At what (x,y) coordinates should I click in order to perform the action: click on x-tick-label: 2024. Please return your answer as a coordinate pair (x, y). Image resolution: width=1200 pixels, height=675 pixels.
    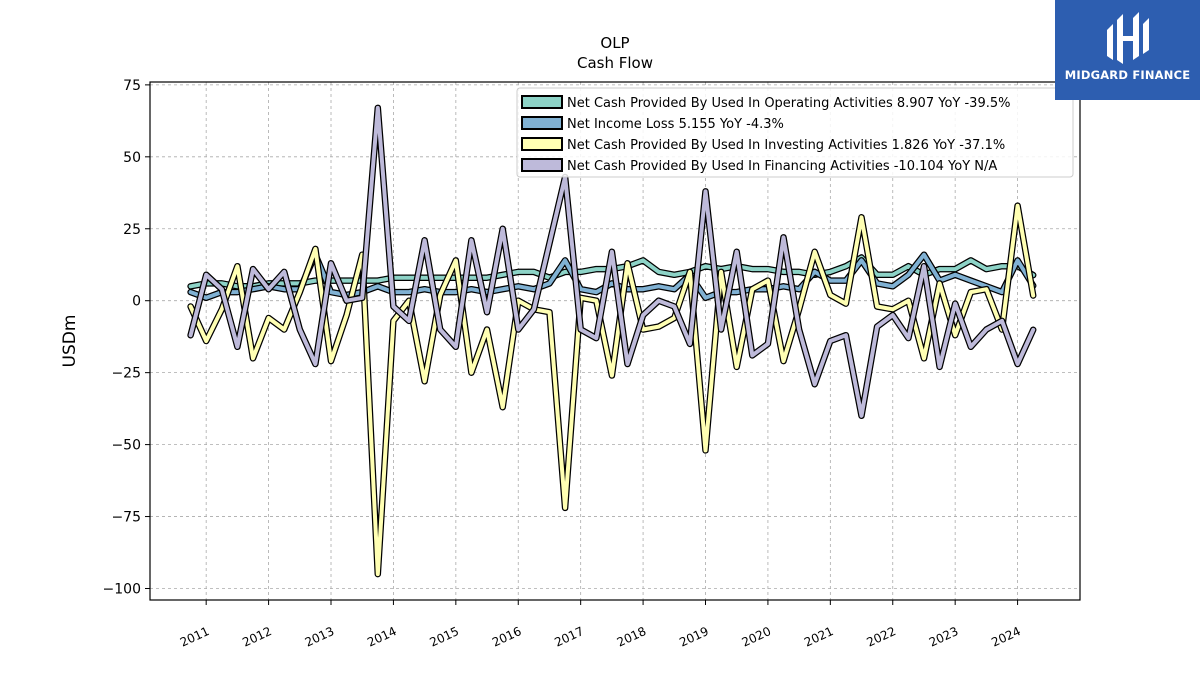
    Looking at the image, I should click on (1006, 637).